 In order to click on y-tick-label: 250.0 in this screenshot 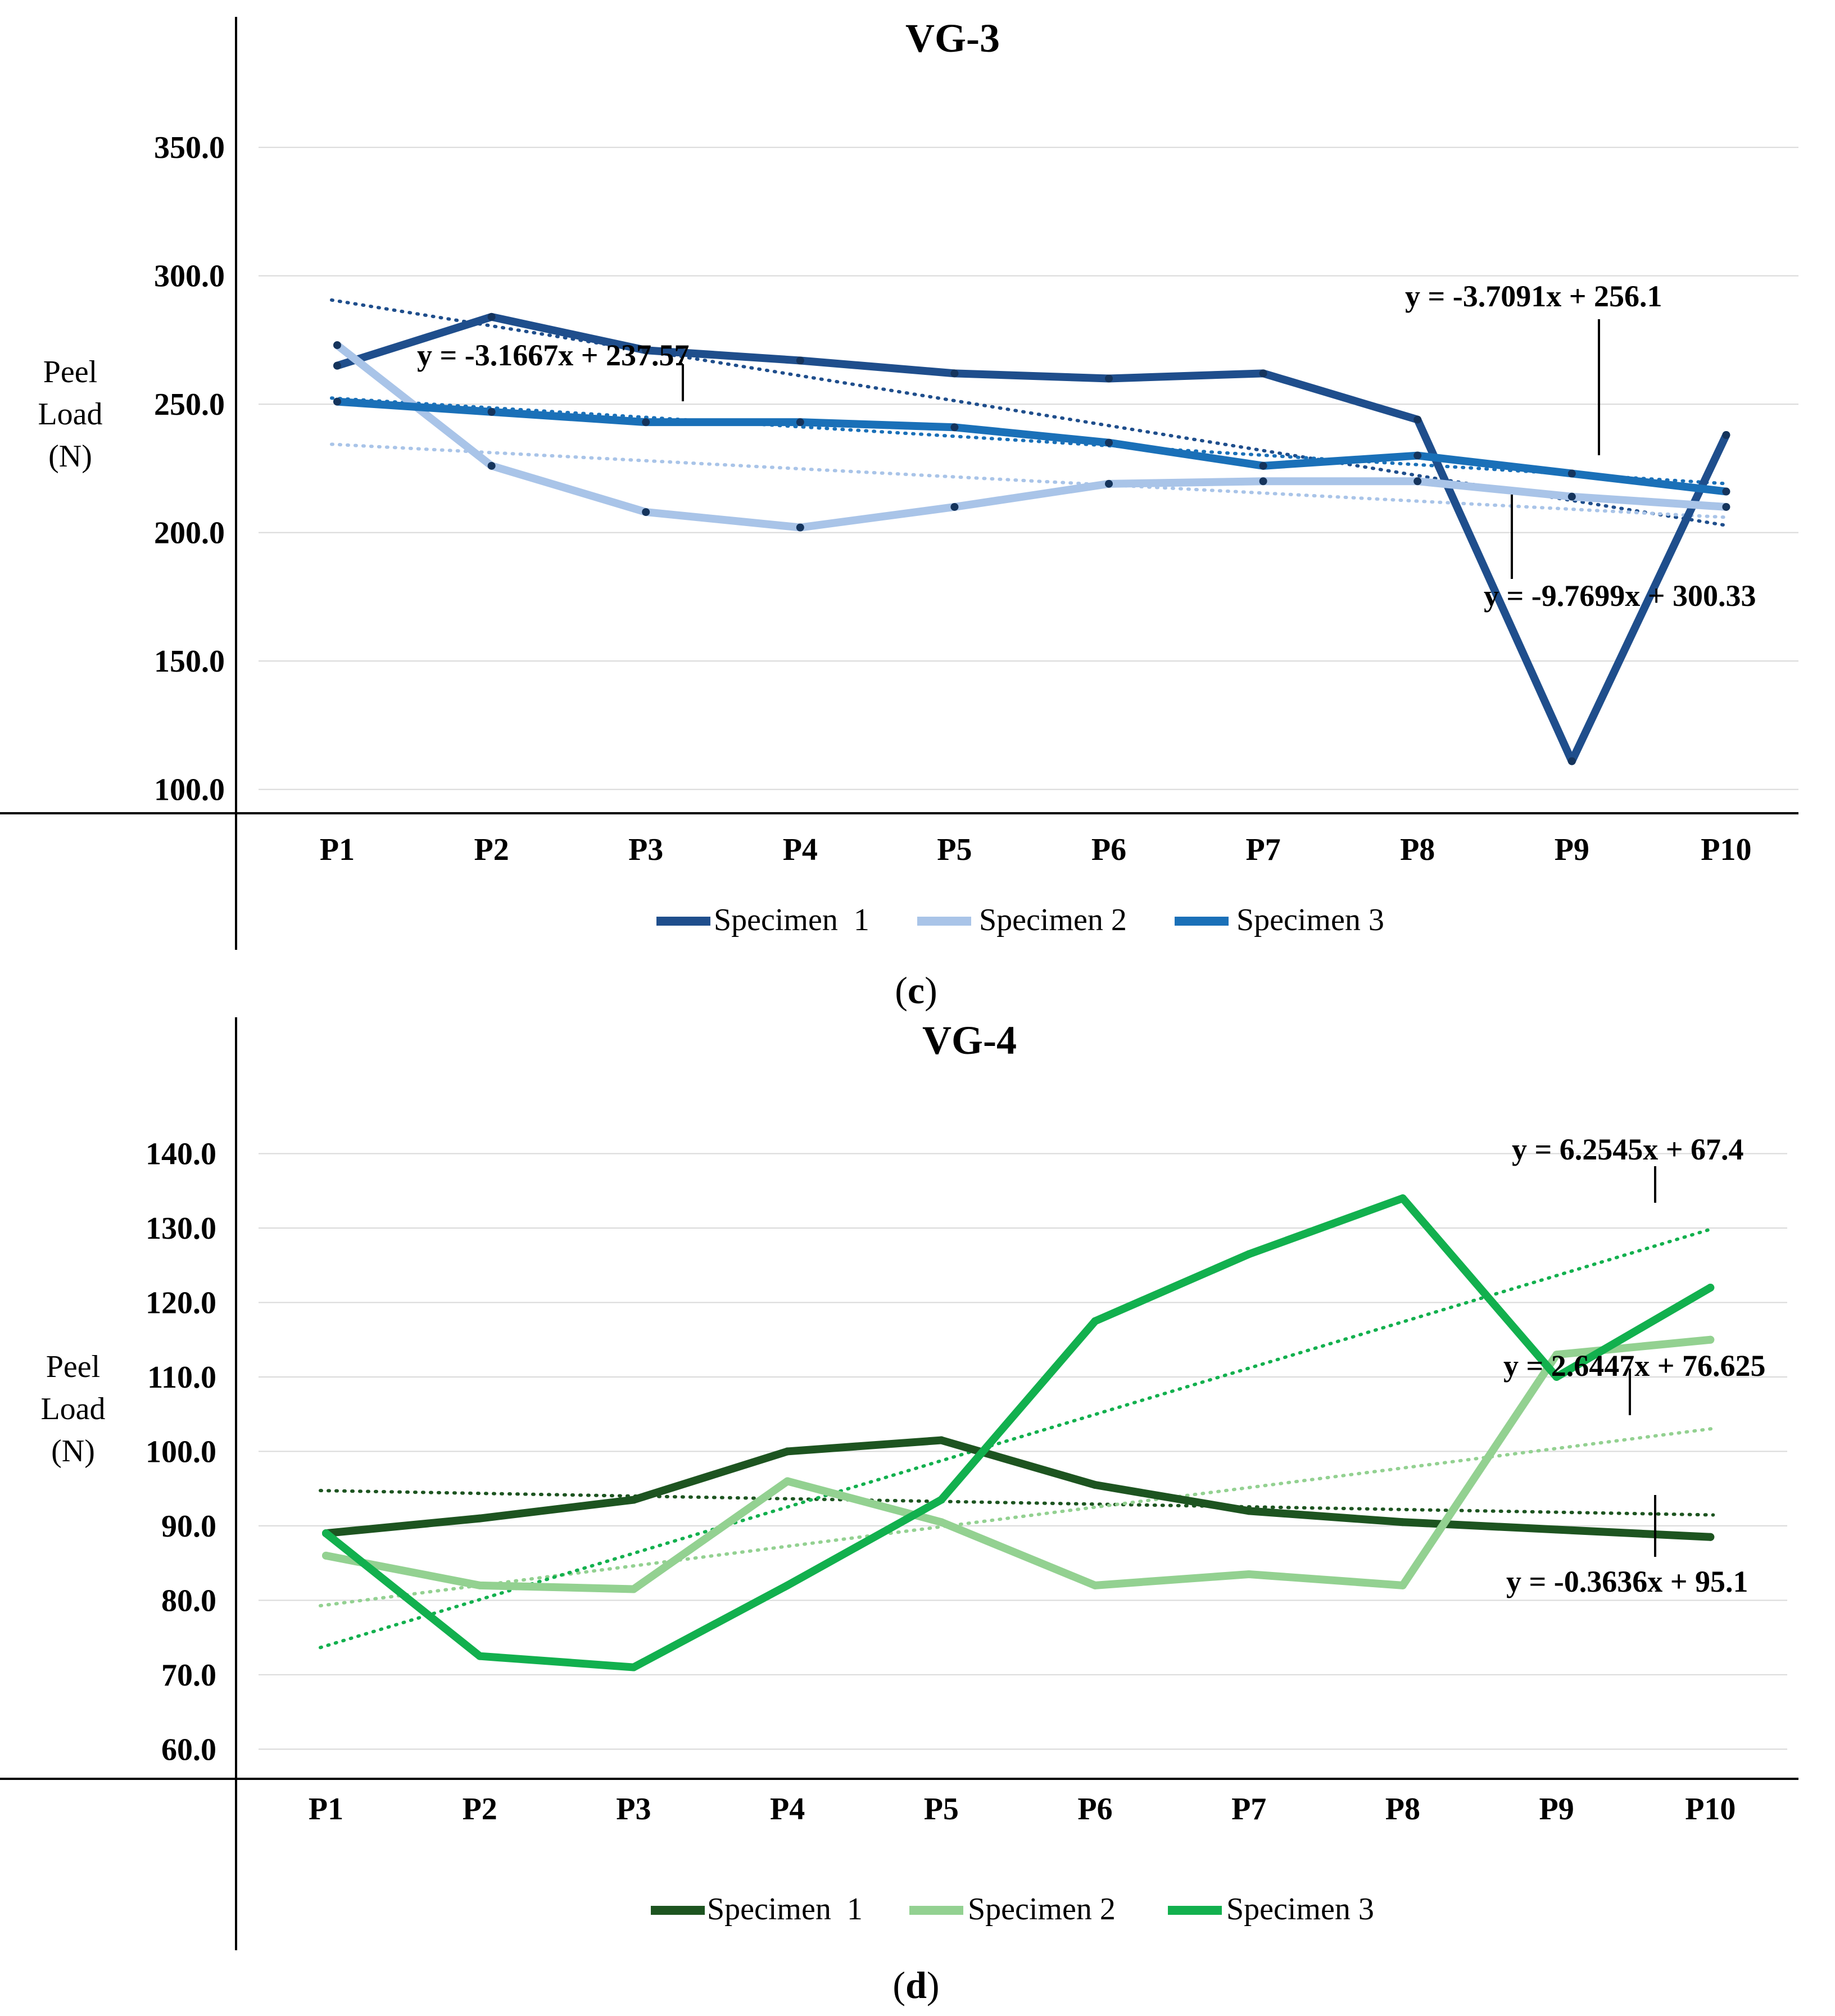, I will do `click(189, 404)`.